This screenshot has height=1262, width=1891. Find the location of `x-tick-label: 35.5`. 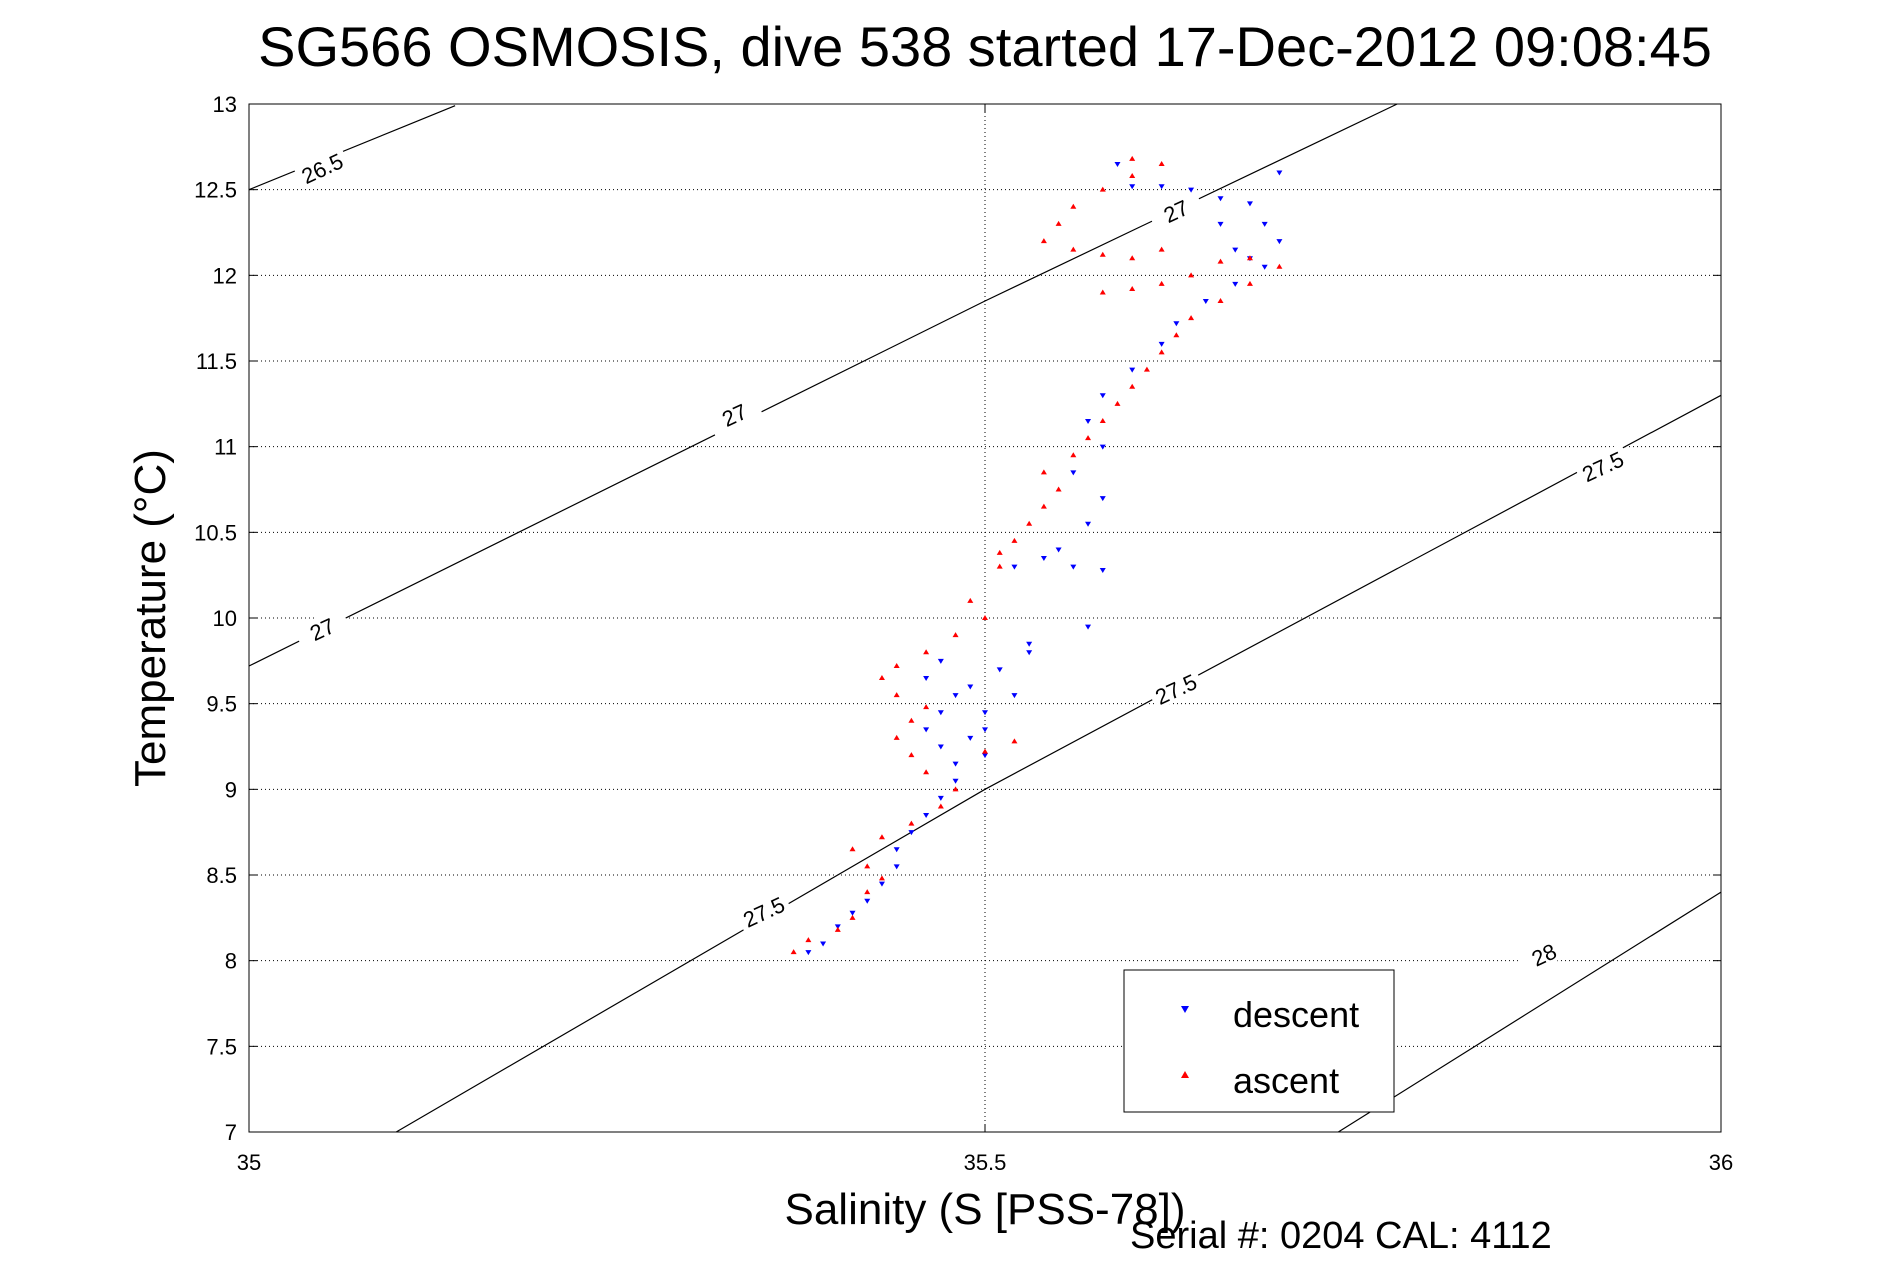

x-tick-label: 35.5 is located at coordinates (985, 1162).